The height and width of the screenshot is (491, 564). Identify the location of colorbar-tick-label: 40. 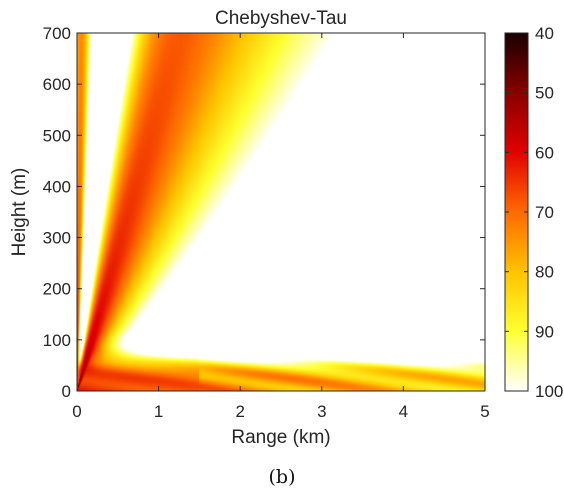
(544, 33).